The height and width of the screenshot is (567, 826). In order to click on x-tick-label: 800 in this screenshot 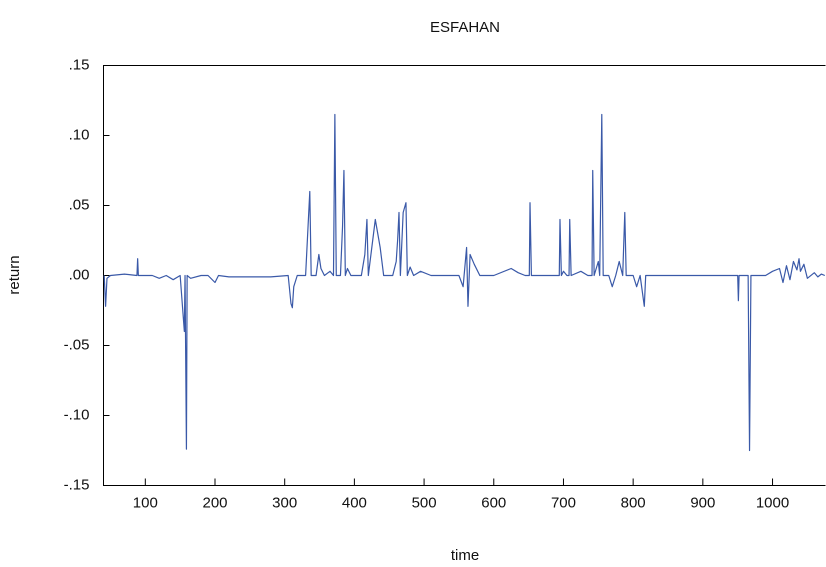, I will do `click(633, 502)`.